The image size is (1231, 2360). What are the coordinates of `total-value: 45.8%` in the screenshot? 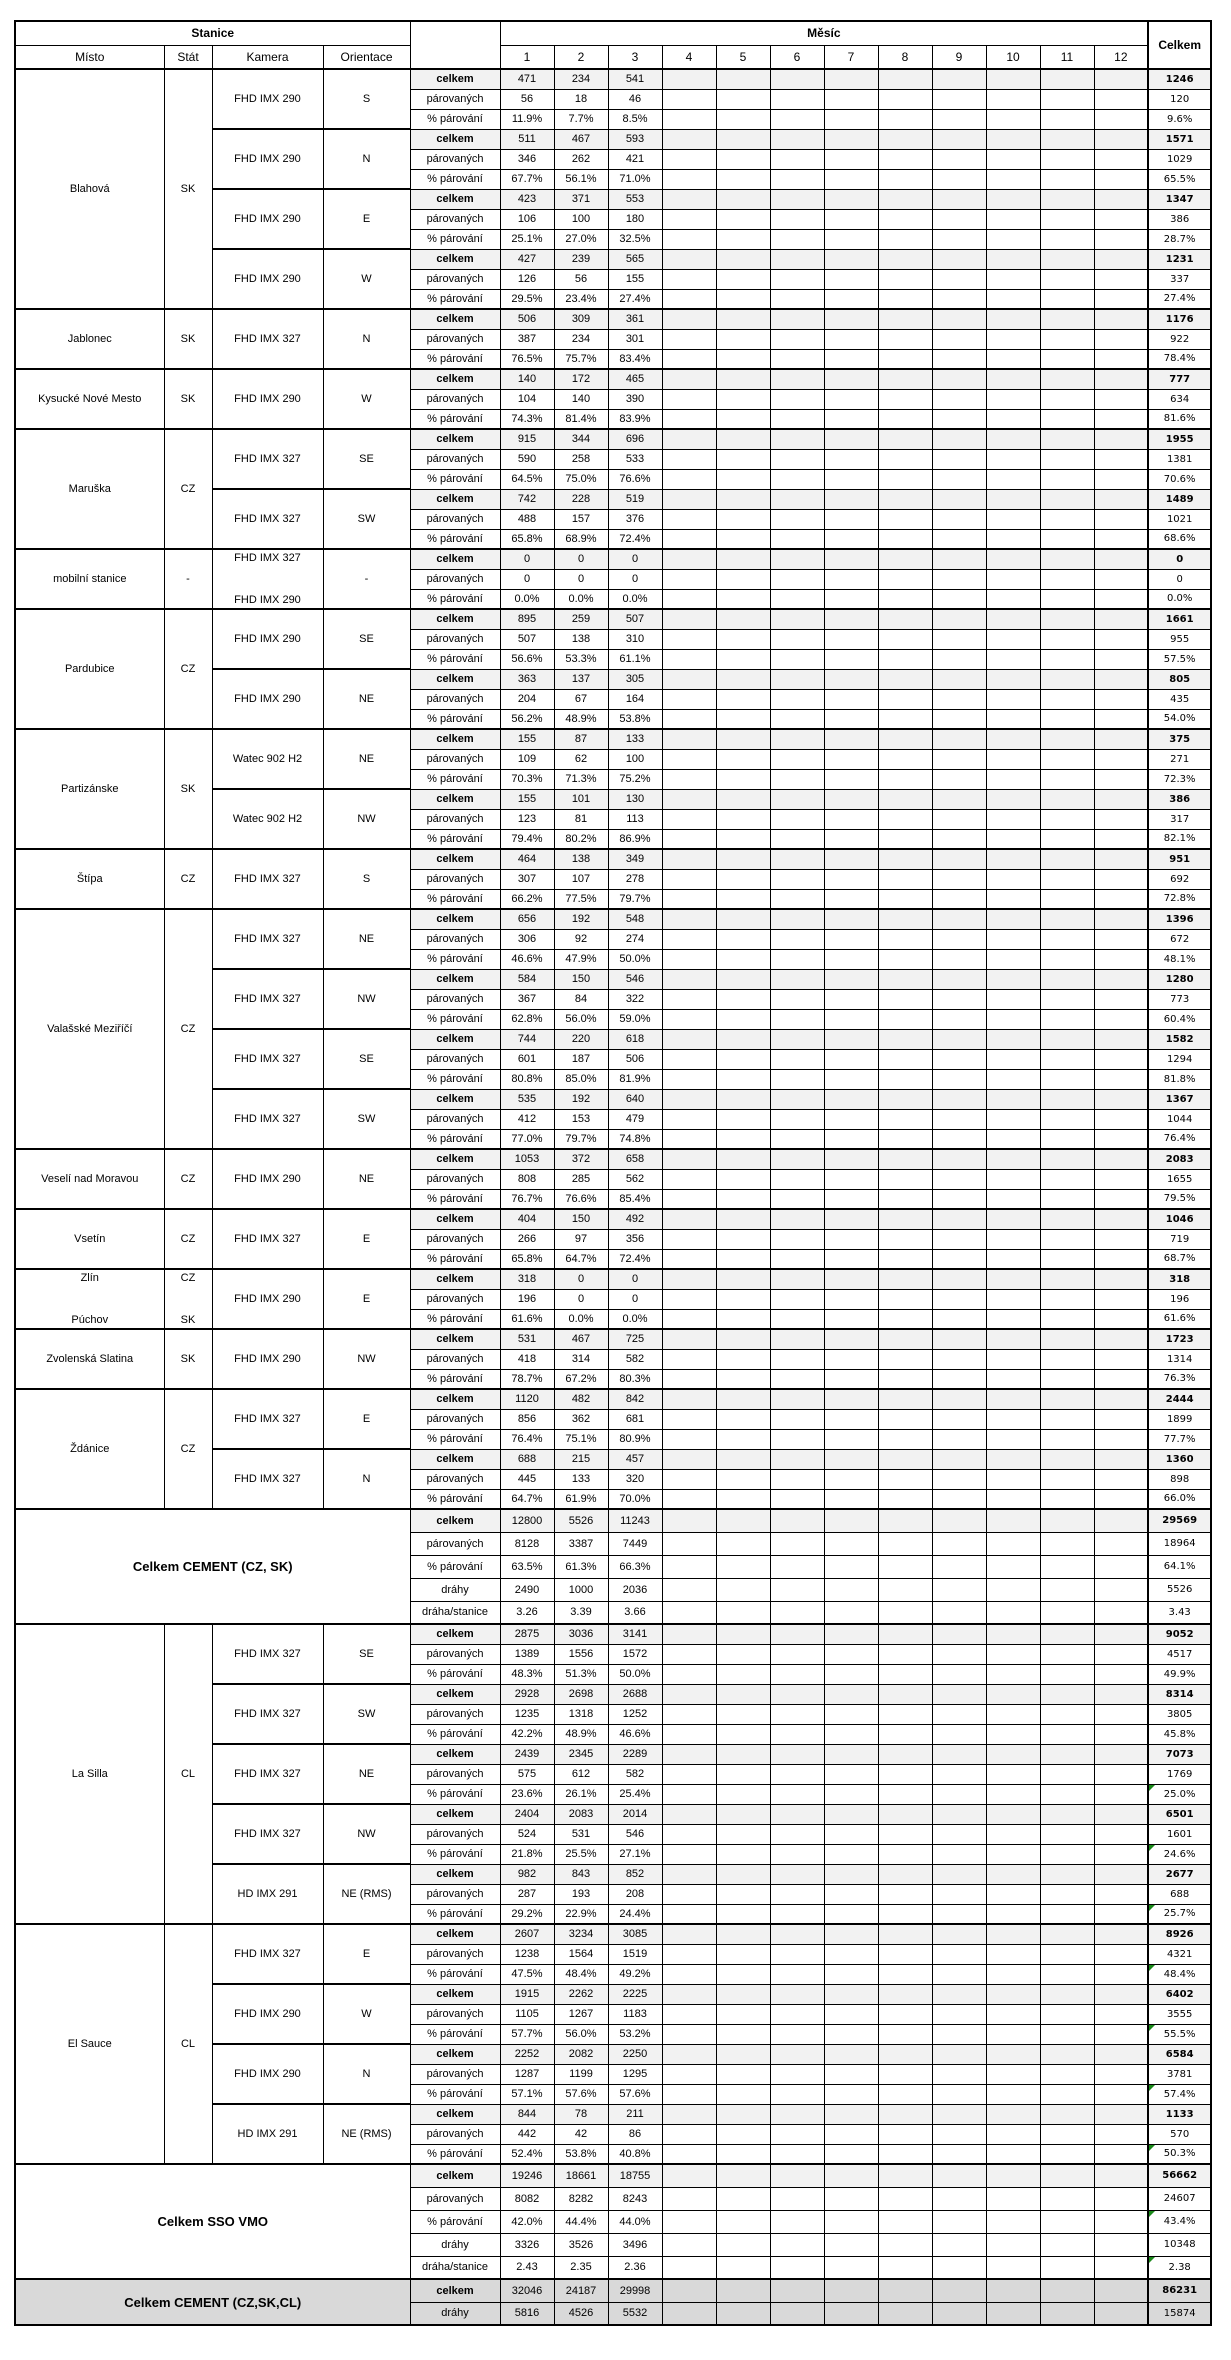 It's located at (1179, 1734).